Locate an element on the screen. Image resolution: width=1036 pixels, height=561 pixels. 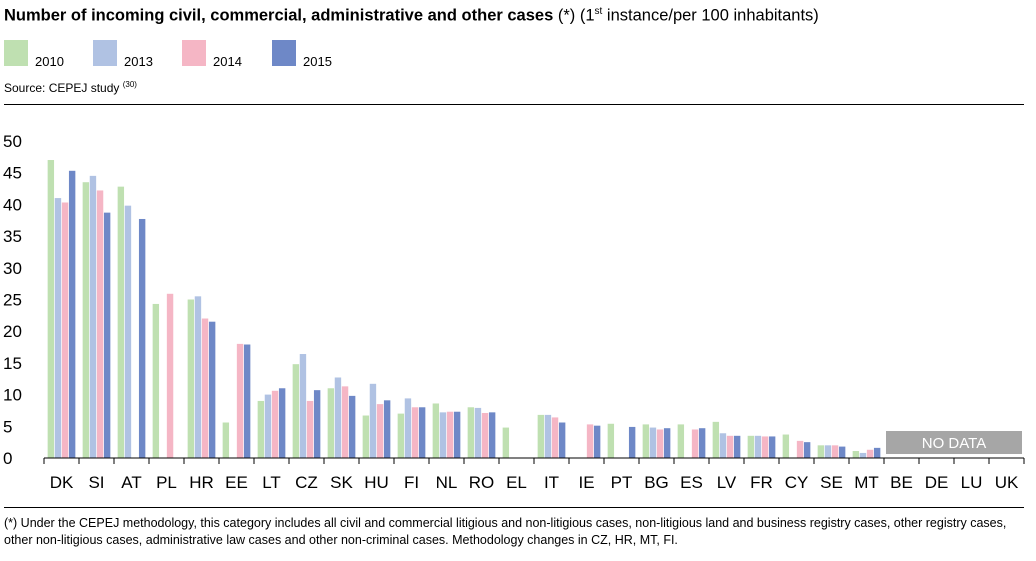
bar-HU-2015 is located at coordinates (387, 429).